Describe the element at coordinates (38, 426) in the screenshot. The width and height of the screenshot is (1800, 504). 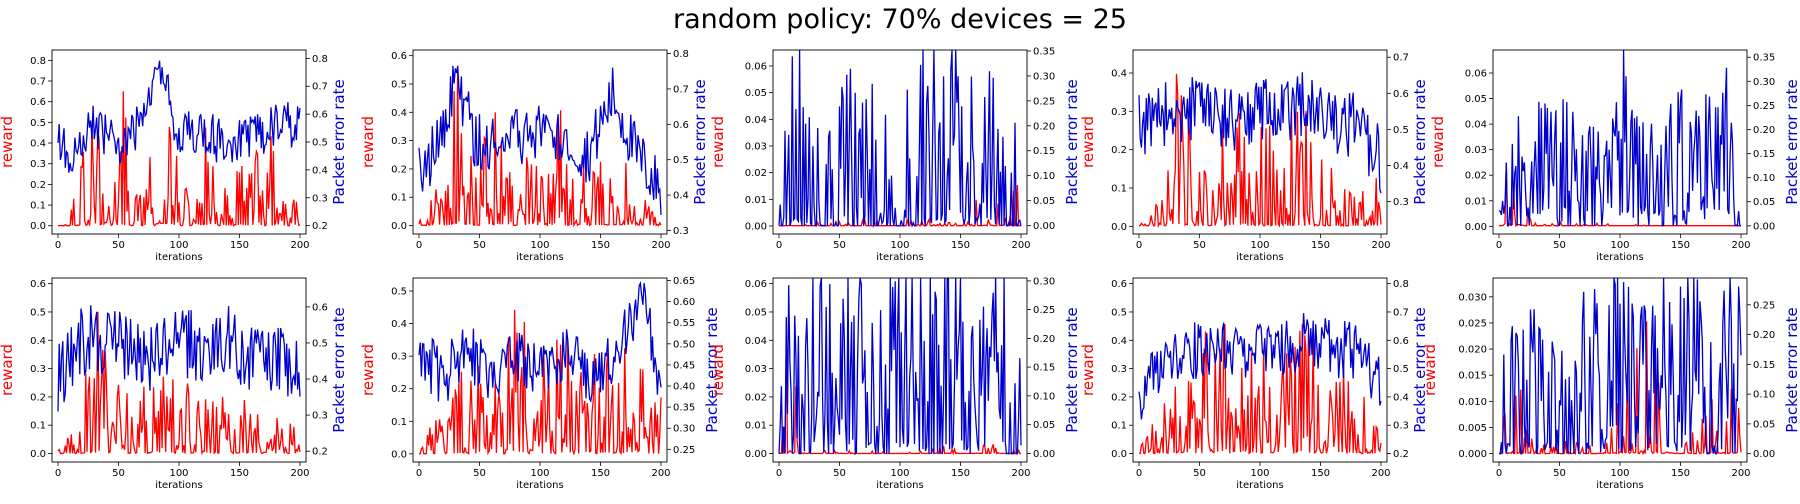
I see `left-tick-label: 0.1` at that location.